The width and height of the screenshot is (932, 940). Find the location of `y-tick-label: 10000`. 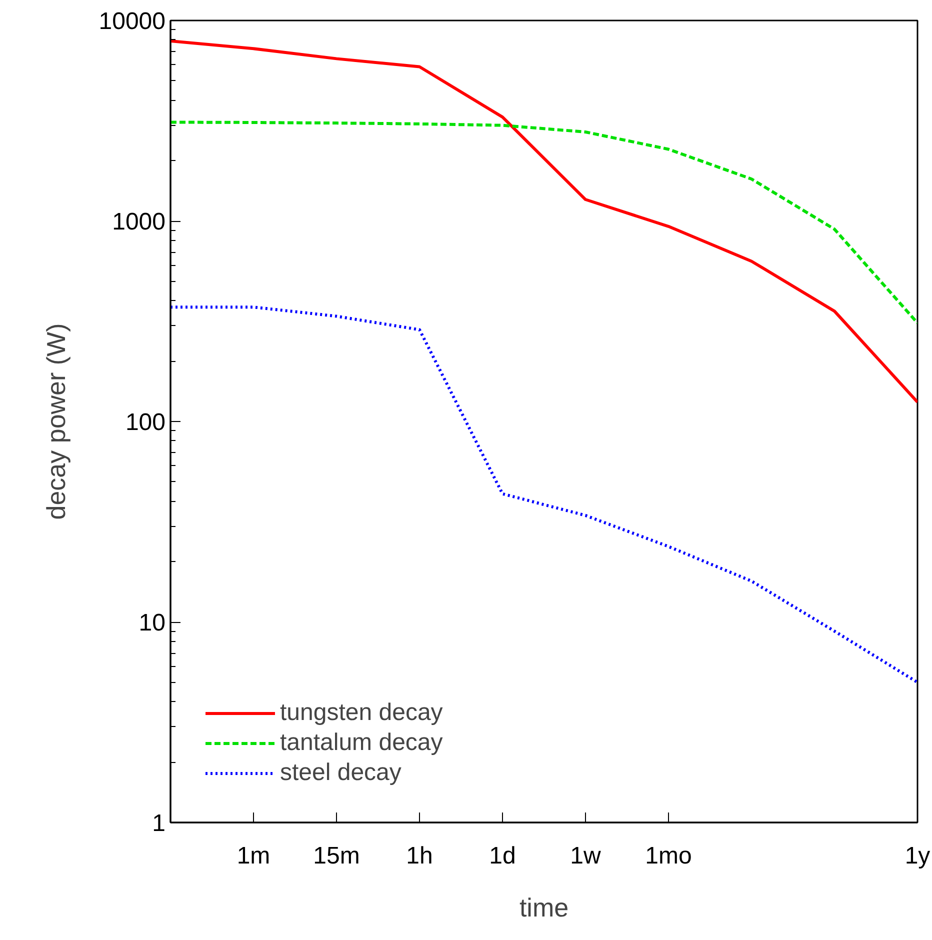

y-tick-label: 10000 is located at coordinates (132, 21).